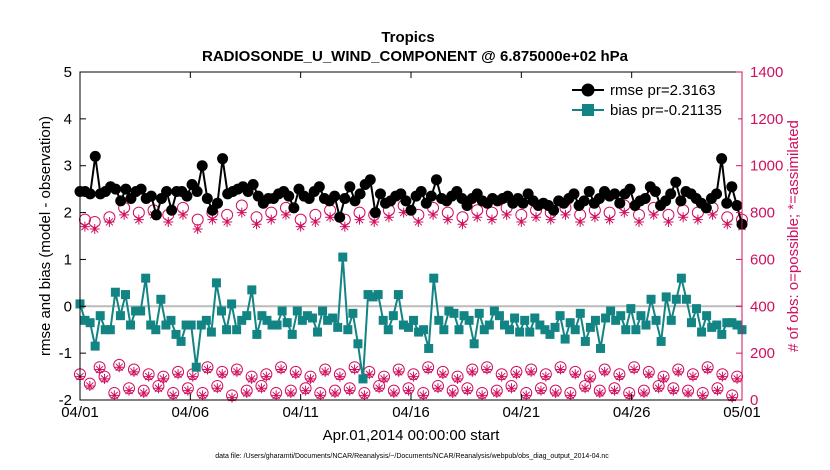 This screenshot has width=830, height=470. What do you see at coordinates (45, 236) in the screenshot?
I see `y-axis-label: rmse and bias (model - observation)` at bounding box center [45, 236].